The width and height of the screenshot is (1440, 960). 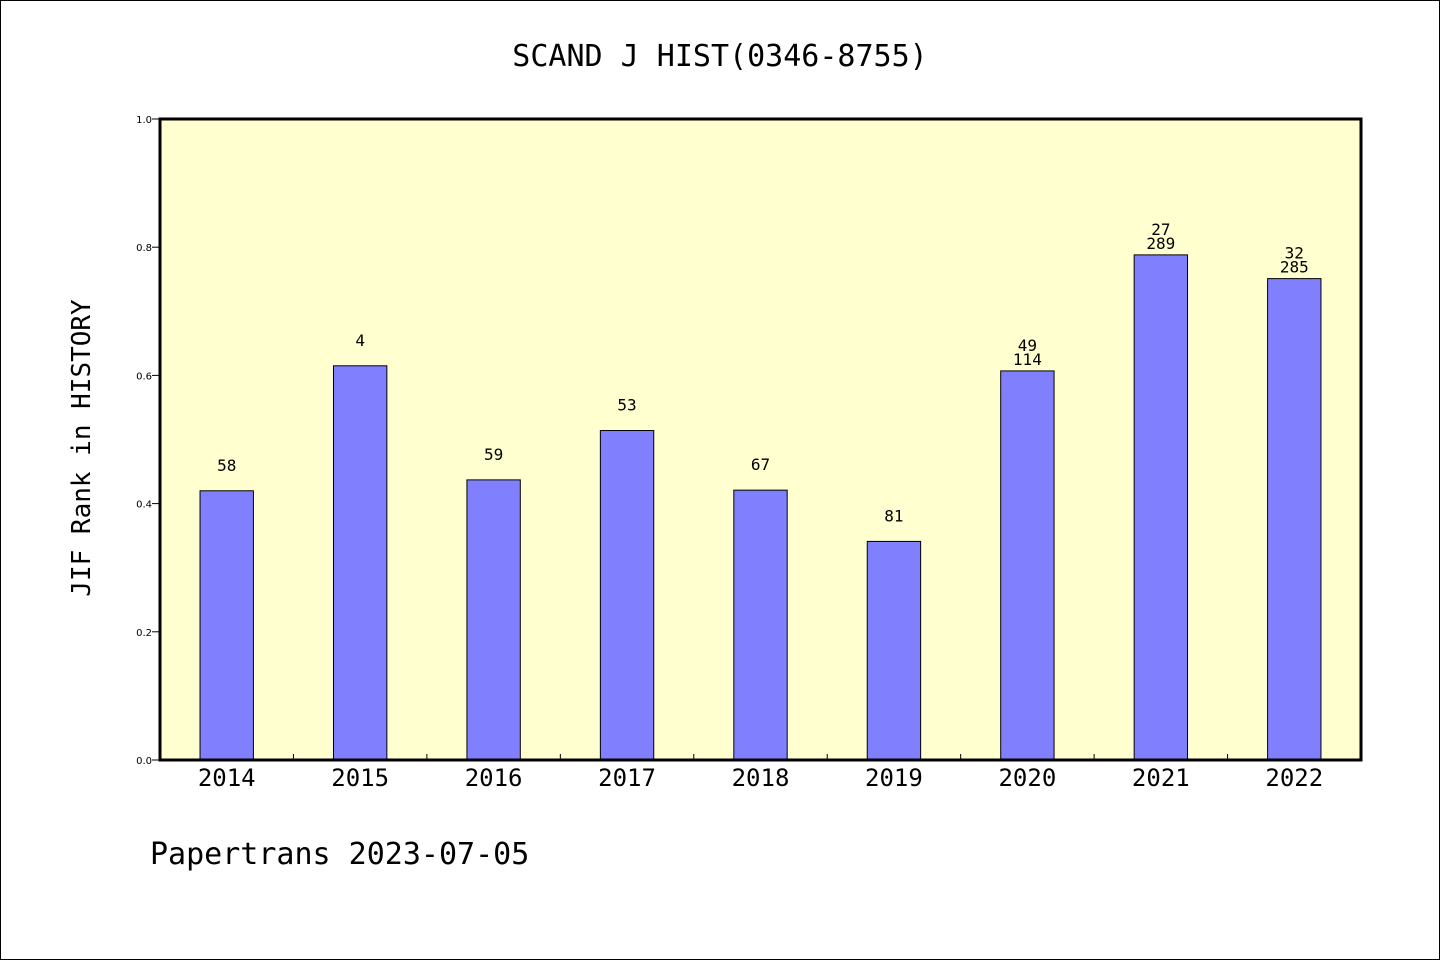 I want to click on bar-2014, so click(x=226, y=625).